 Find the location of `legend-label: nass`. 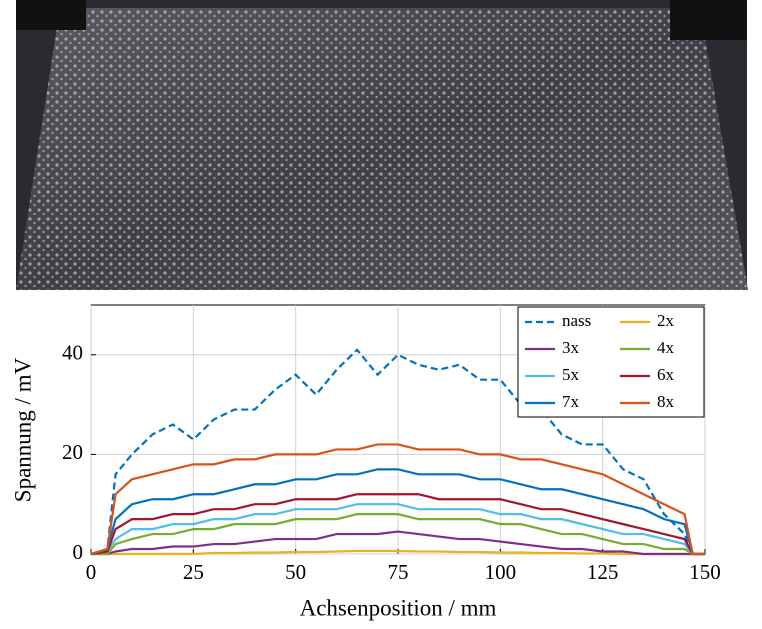

legend-label: nass is located at coordinates (576, 320).